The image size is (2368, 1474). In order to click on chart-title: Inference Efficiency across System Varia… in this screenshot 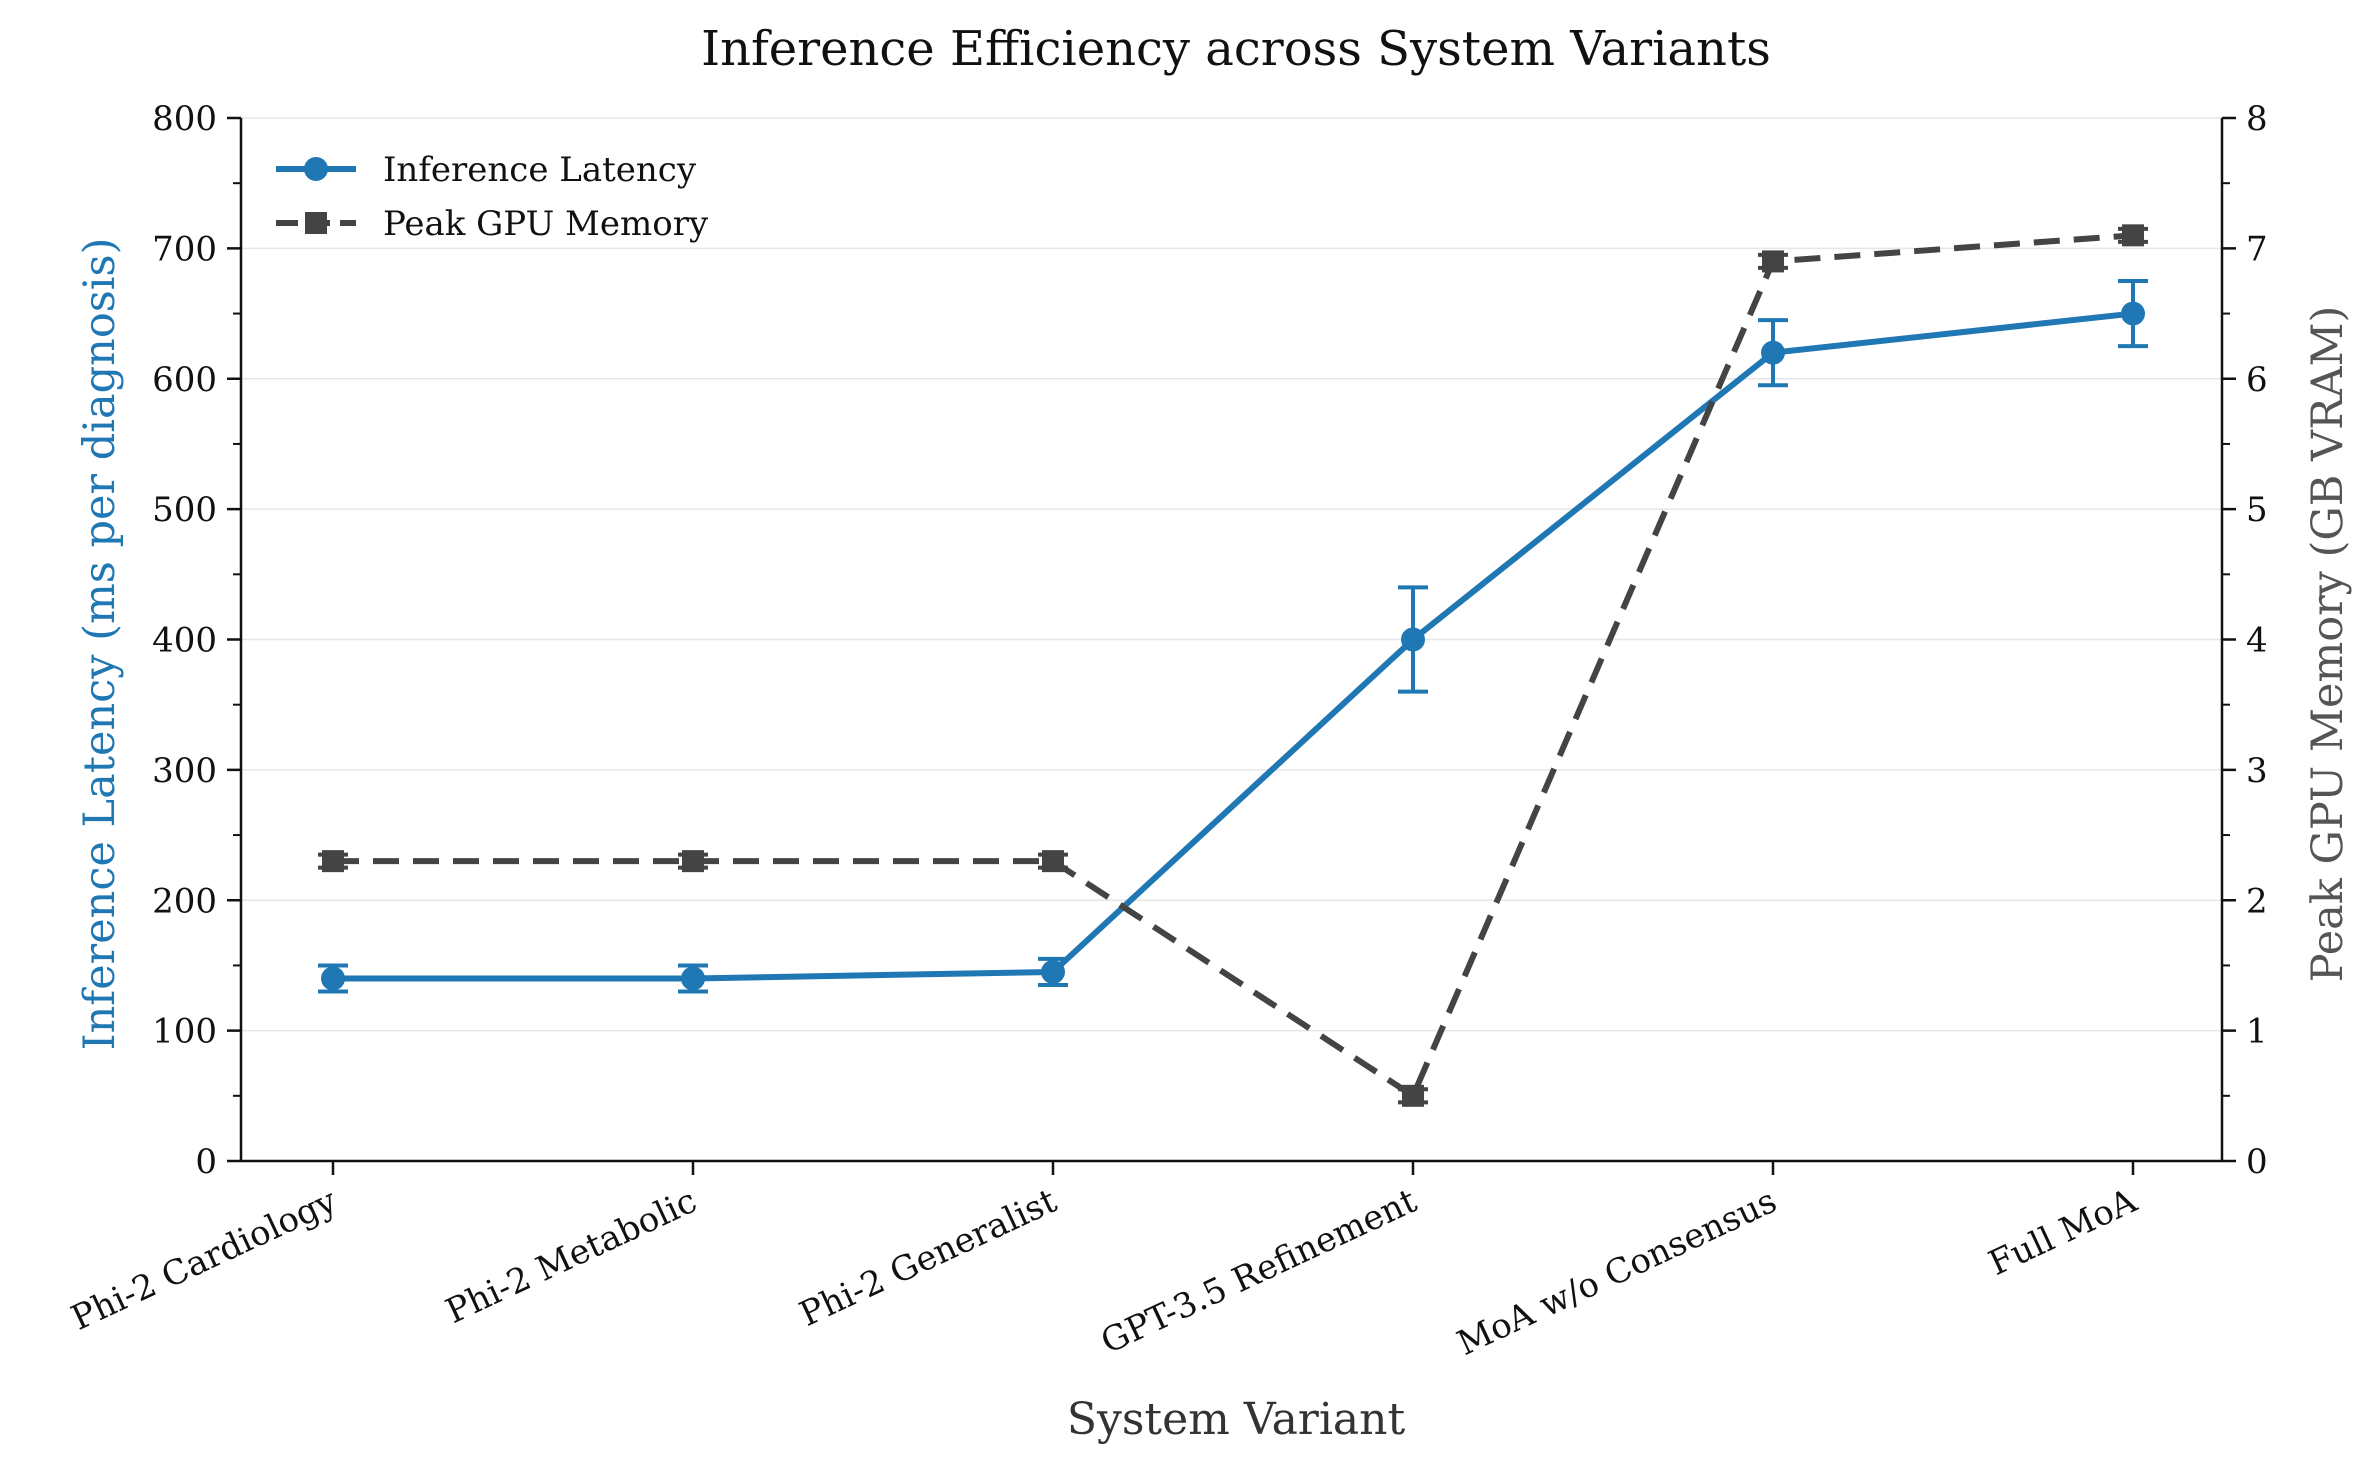, I will do `click(1236, 49)`.